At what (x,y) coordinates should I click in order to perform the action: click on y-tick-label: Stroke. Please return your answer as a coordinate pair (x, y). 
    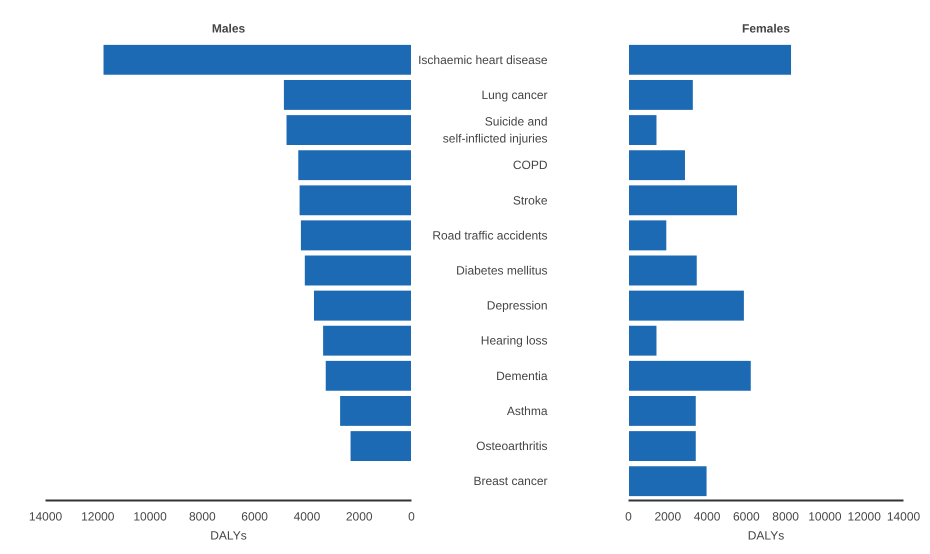
    Looking at the image, I should click on (530, 200).